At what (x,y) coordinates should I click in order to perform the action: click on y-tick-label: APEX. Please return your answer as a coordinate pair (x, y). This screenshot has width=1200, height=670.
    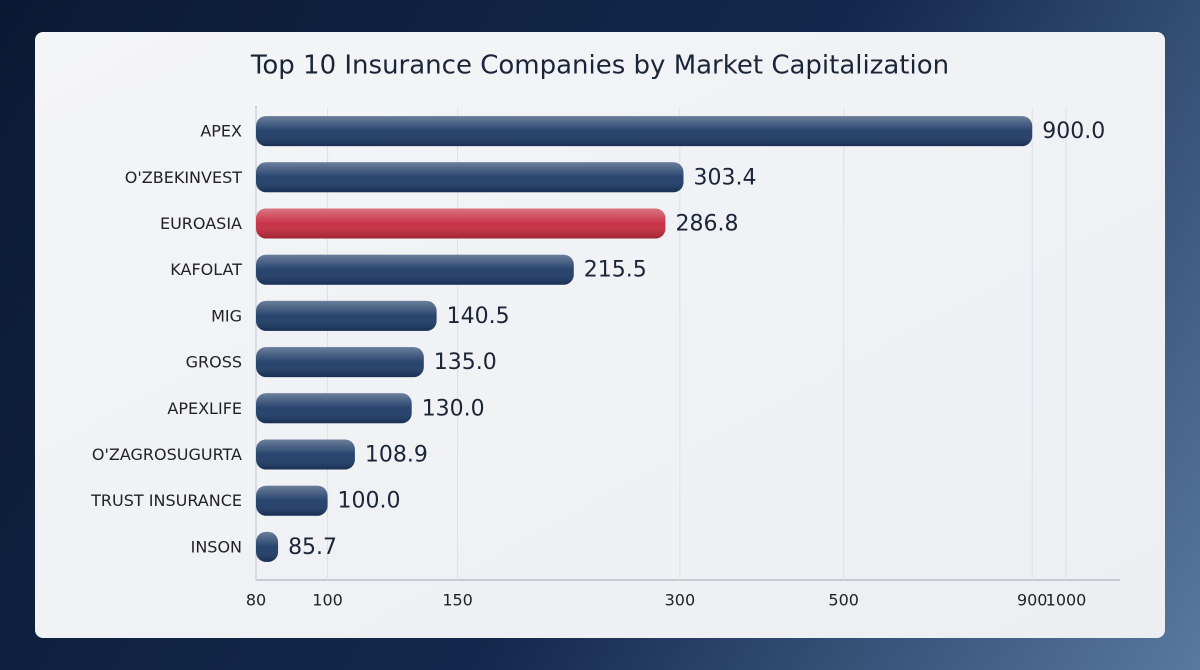
    Looking at the image, I should click on (221, 131).